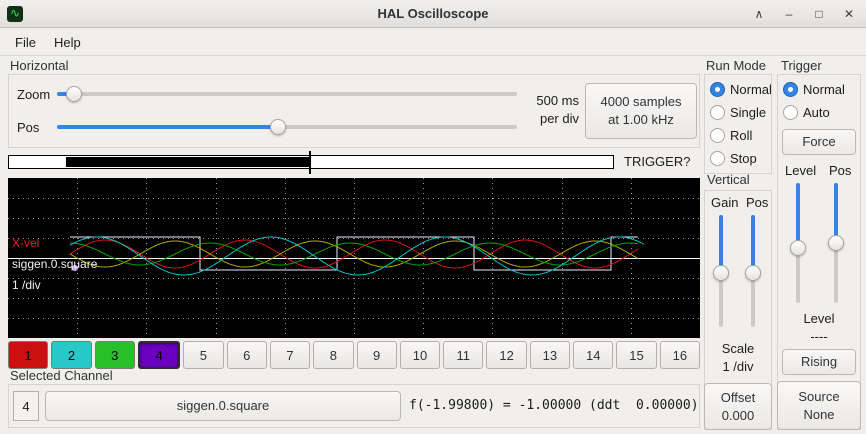  I want to click on window-title: HAL Oscilloscope, so click(433, 13).